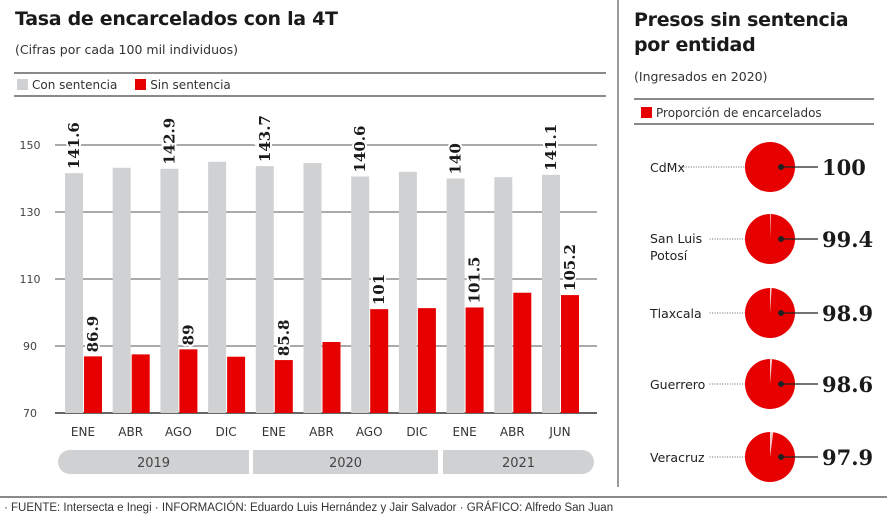 Image resolution: width=887 pixels, height=521 pixels. I want to click on year-group-label: 2019, so click(153, 463).